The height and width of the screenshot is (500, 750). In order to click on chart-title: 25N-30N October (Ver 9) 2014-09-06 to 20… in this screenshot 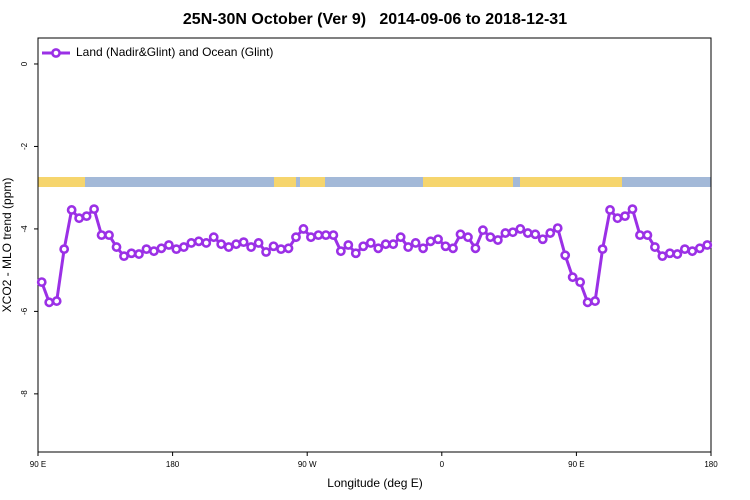, I will do `click(375, 19)`.